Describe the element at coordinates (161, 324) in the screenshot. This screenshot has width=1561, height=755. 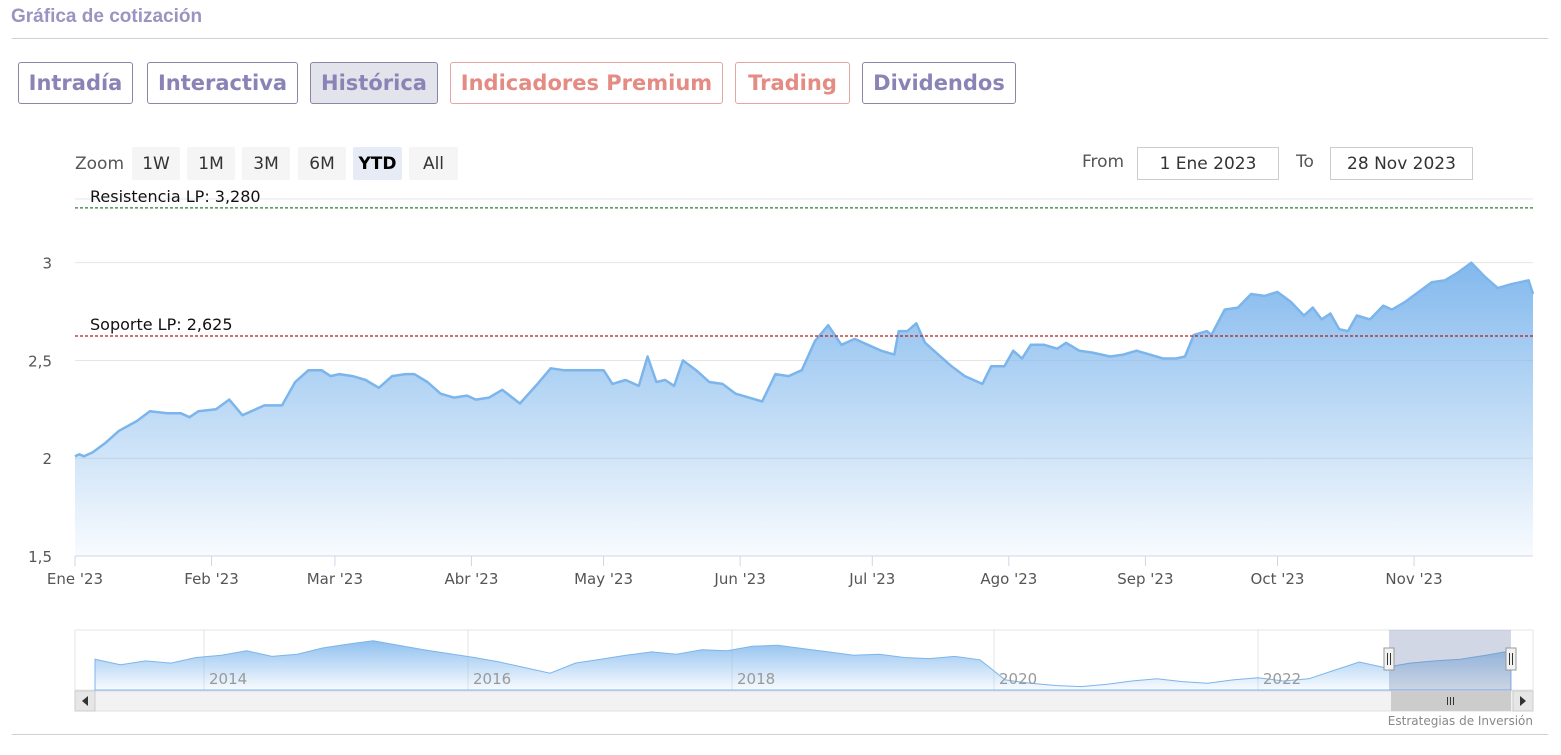
I see `support-label: Soporte LP: 2,625` at that location.